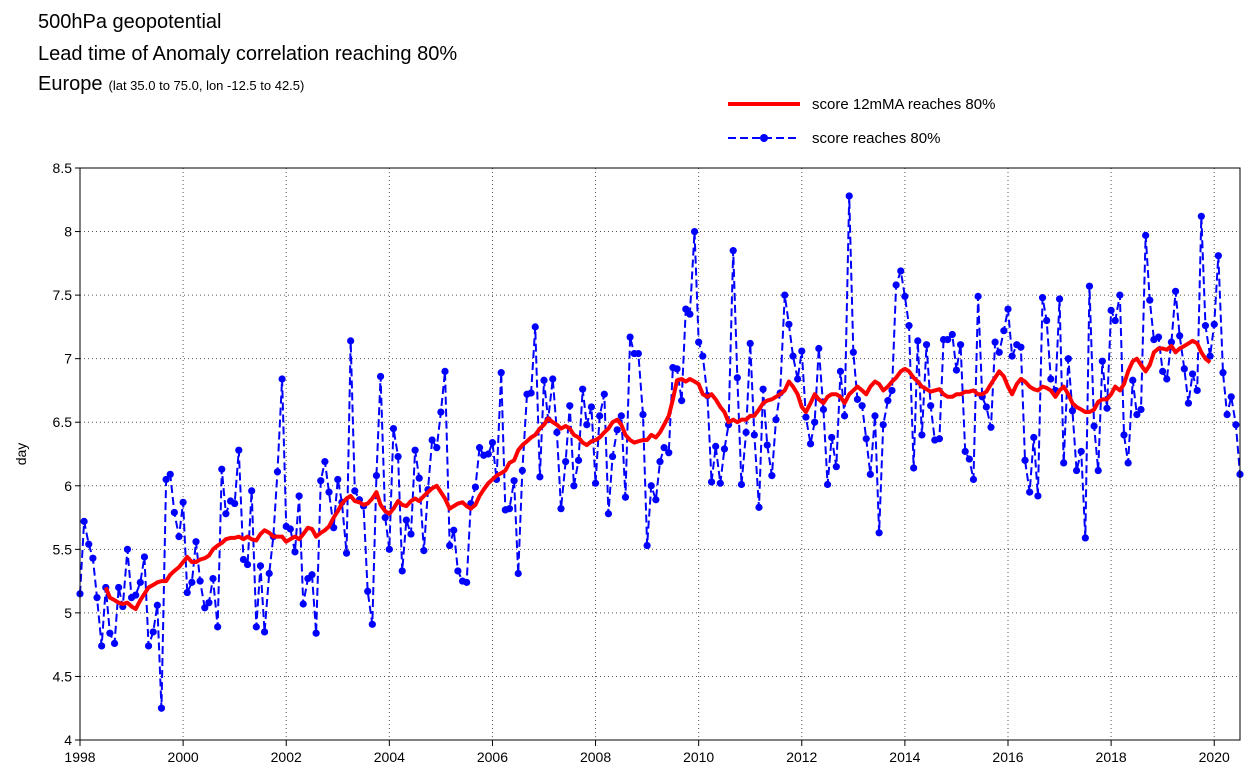 The height and width of the screenshot is (778, 1256). I want to click on x-tick-label: 2006, so click(492, 757).